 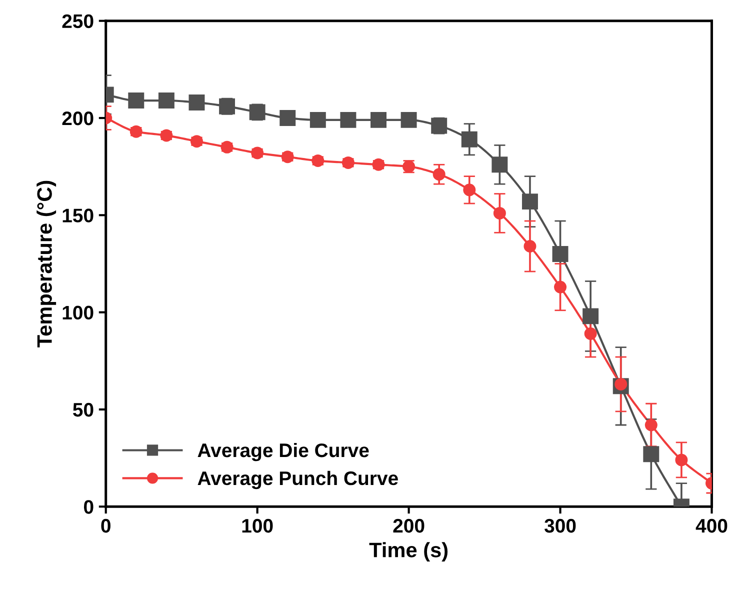 What do you see at coordinates (89, 507) in the screenshot?
I see `y-tick-label: 0` at bounding box center [89, 507].